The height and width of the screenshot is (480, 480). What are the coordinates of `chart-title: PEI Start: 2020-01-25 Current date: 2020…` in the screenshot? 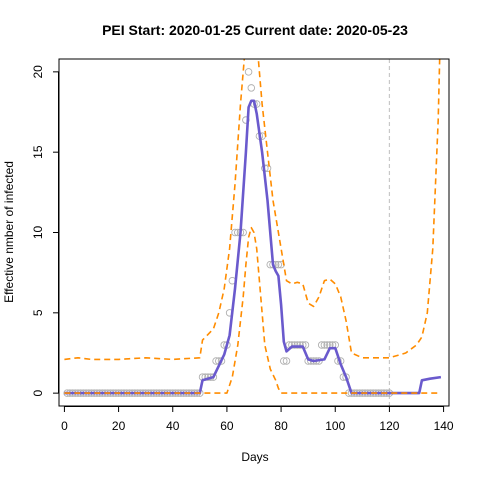 It's located at (255, 30).